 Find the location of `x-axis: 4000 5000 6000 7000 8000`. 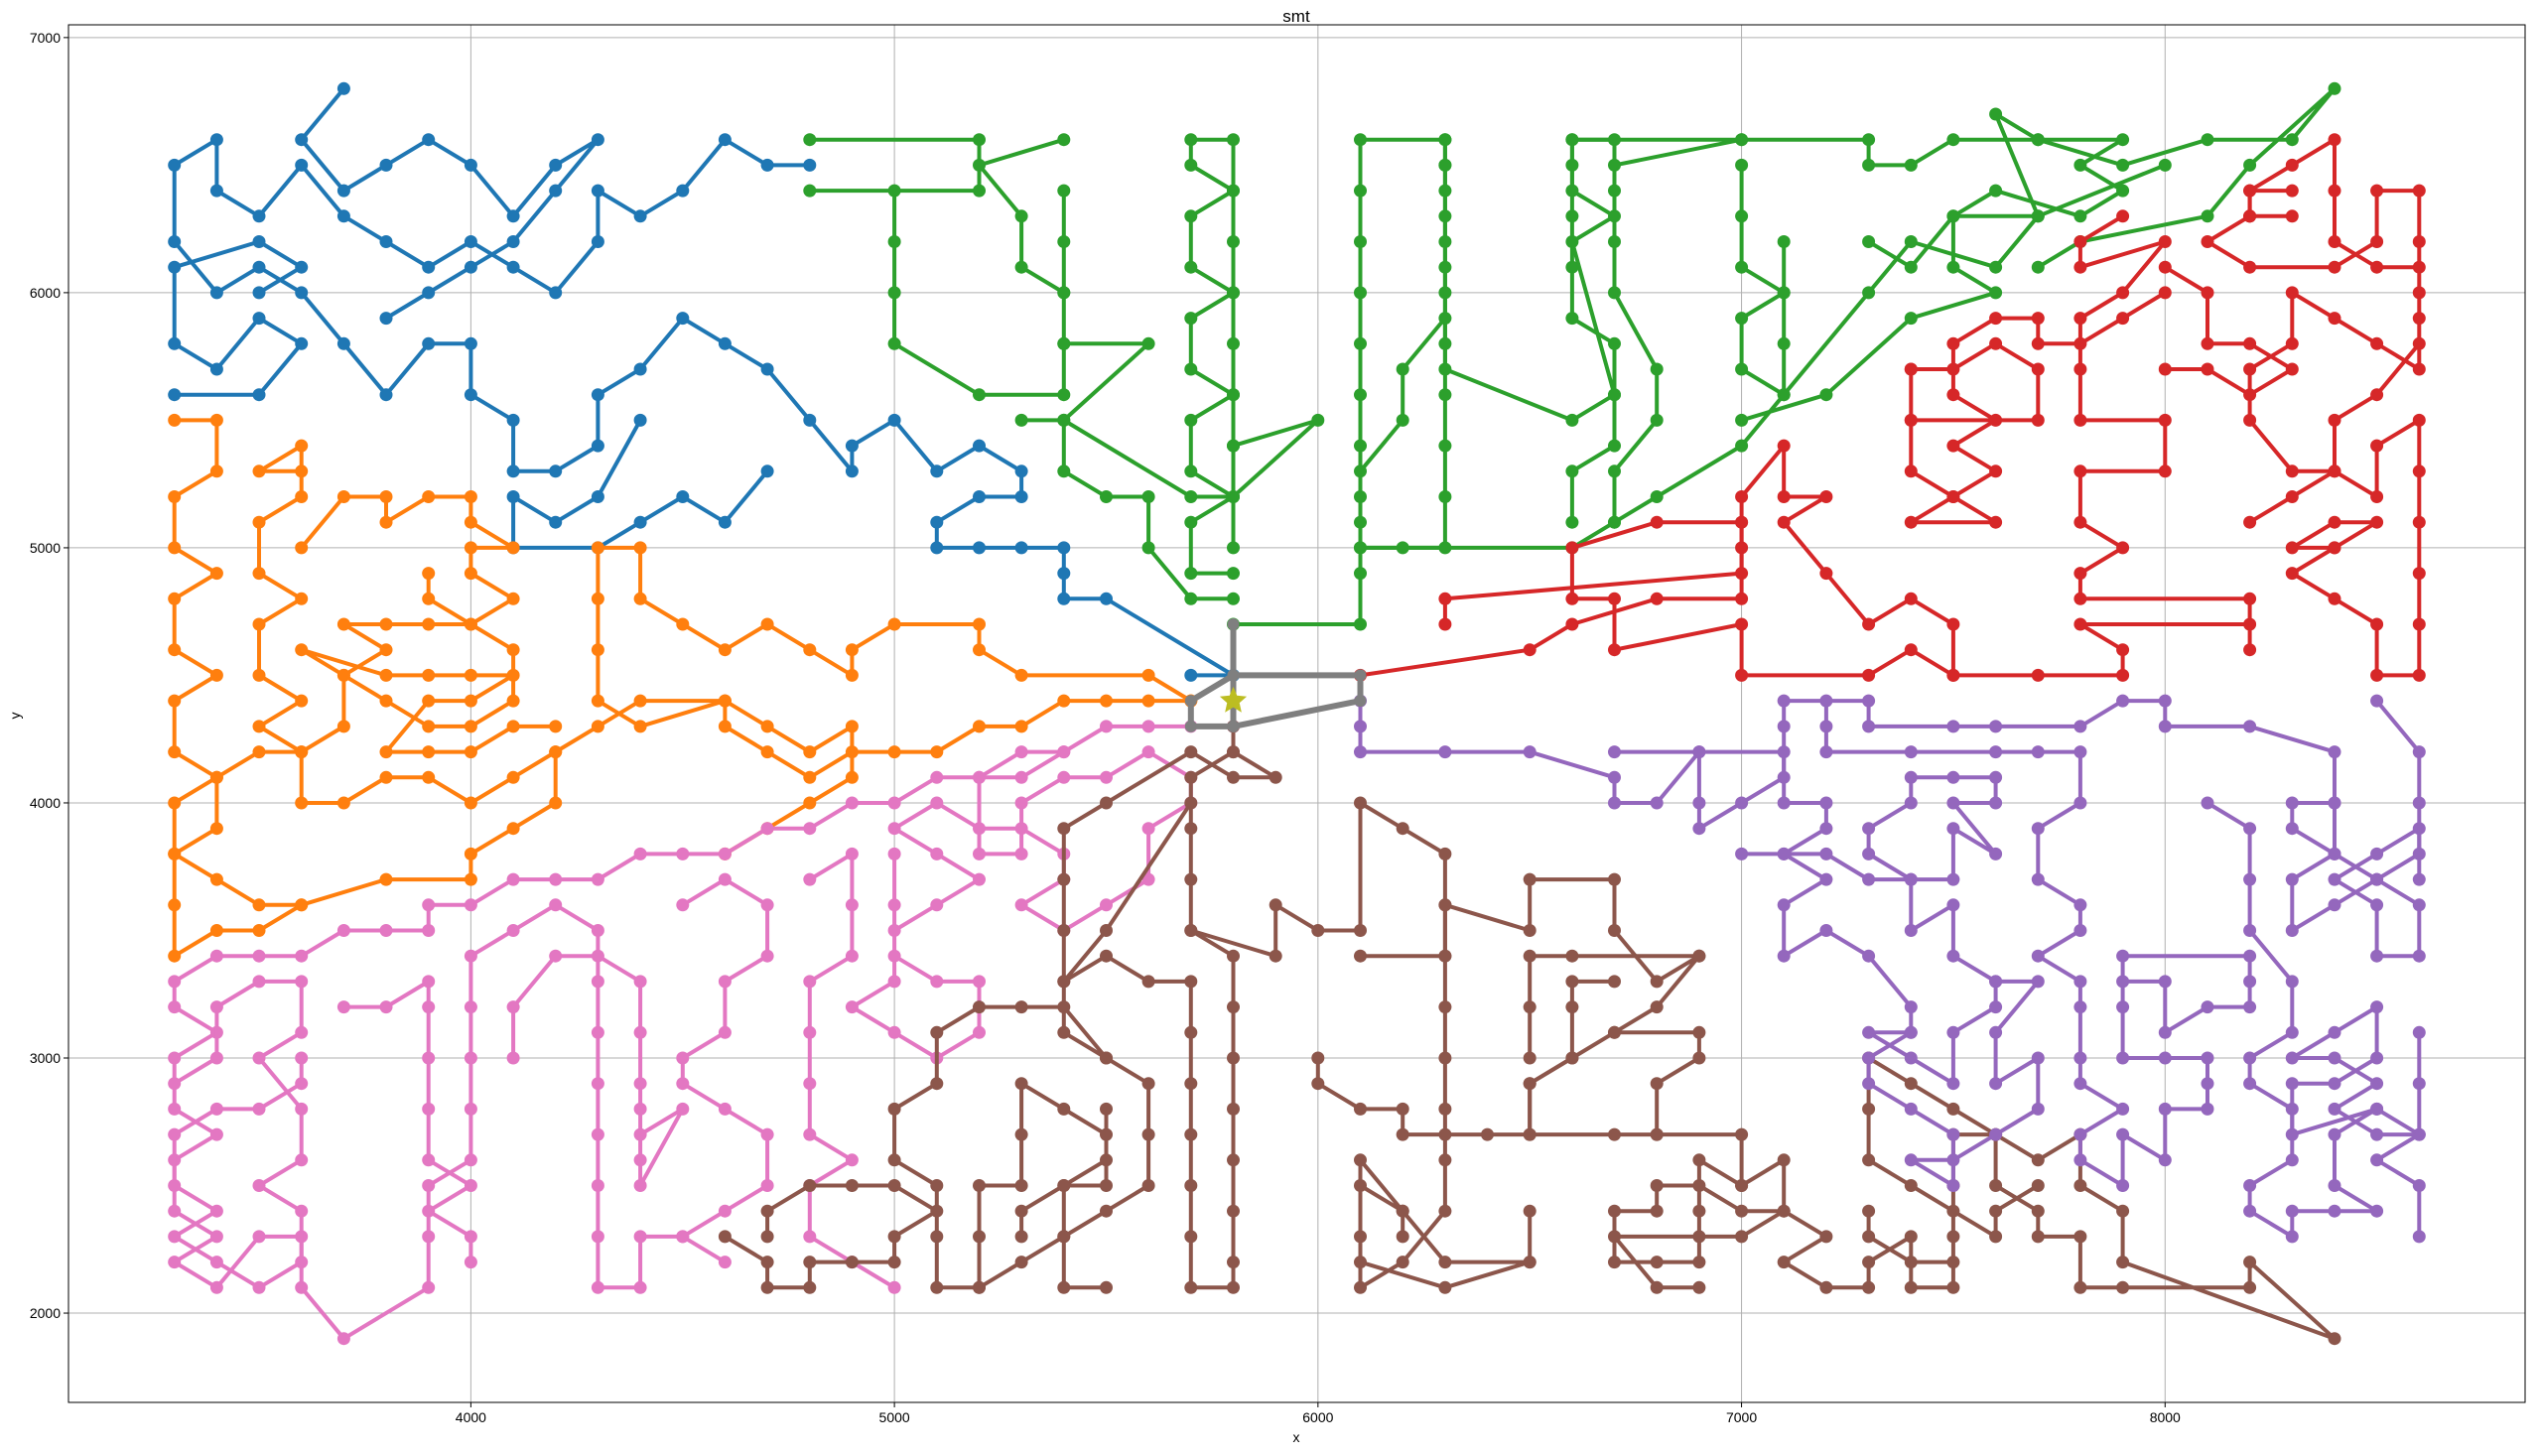

x-axis: 4000 5000 6000 7000 8000 is located at coordinates (1318, 1413).